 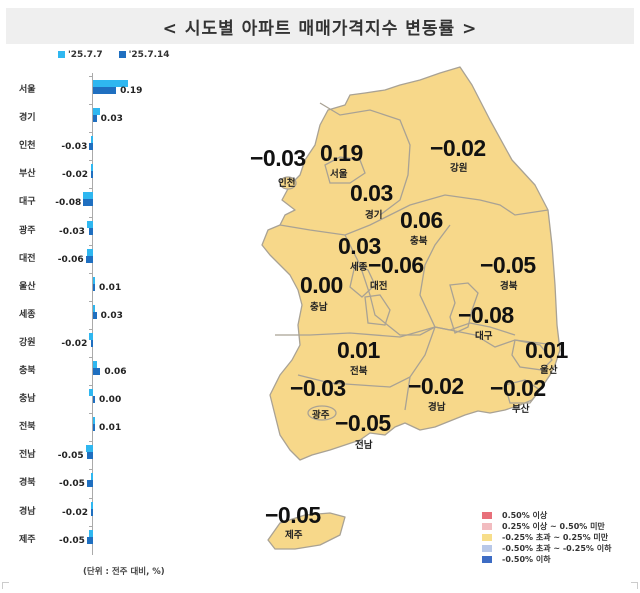 I want to click on bar-row: 부산 -0.02, so click(x=120, y=175).